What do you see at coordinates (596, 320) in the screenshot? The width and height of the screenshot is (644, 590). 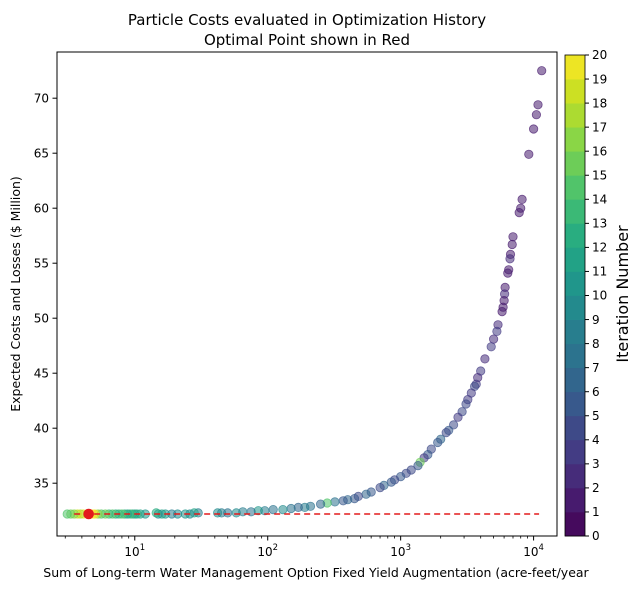 I see `colorbar-tick-label: 9` at bounding box center [596, 320].